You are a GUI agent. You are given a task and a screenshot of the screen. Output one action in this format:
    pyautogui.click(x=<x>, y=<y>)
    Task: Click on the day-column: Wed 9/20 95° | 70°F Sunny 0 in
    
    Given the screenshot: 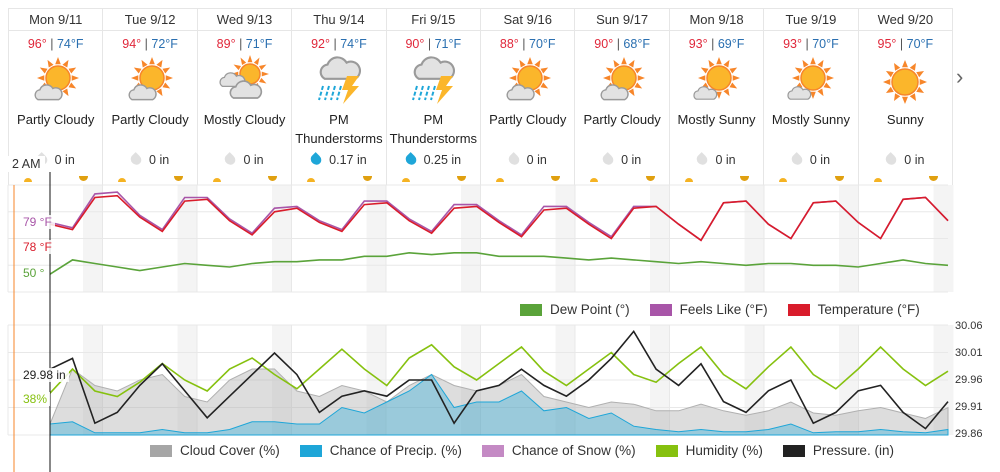 What is the action you would take?
    pyautogui.click(x=906, y=97)
    